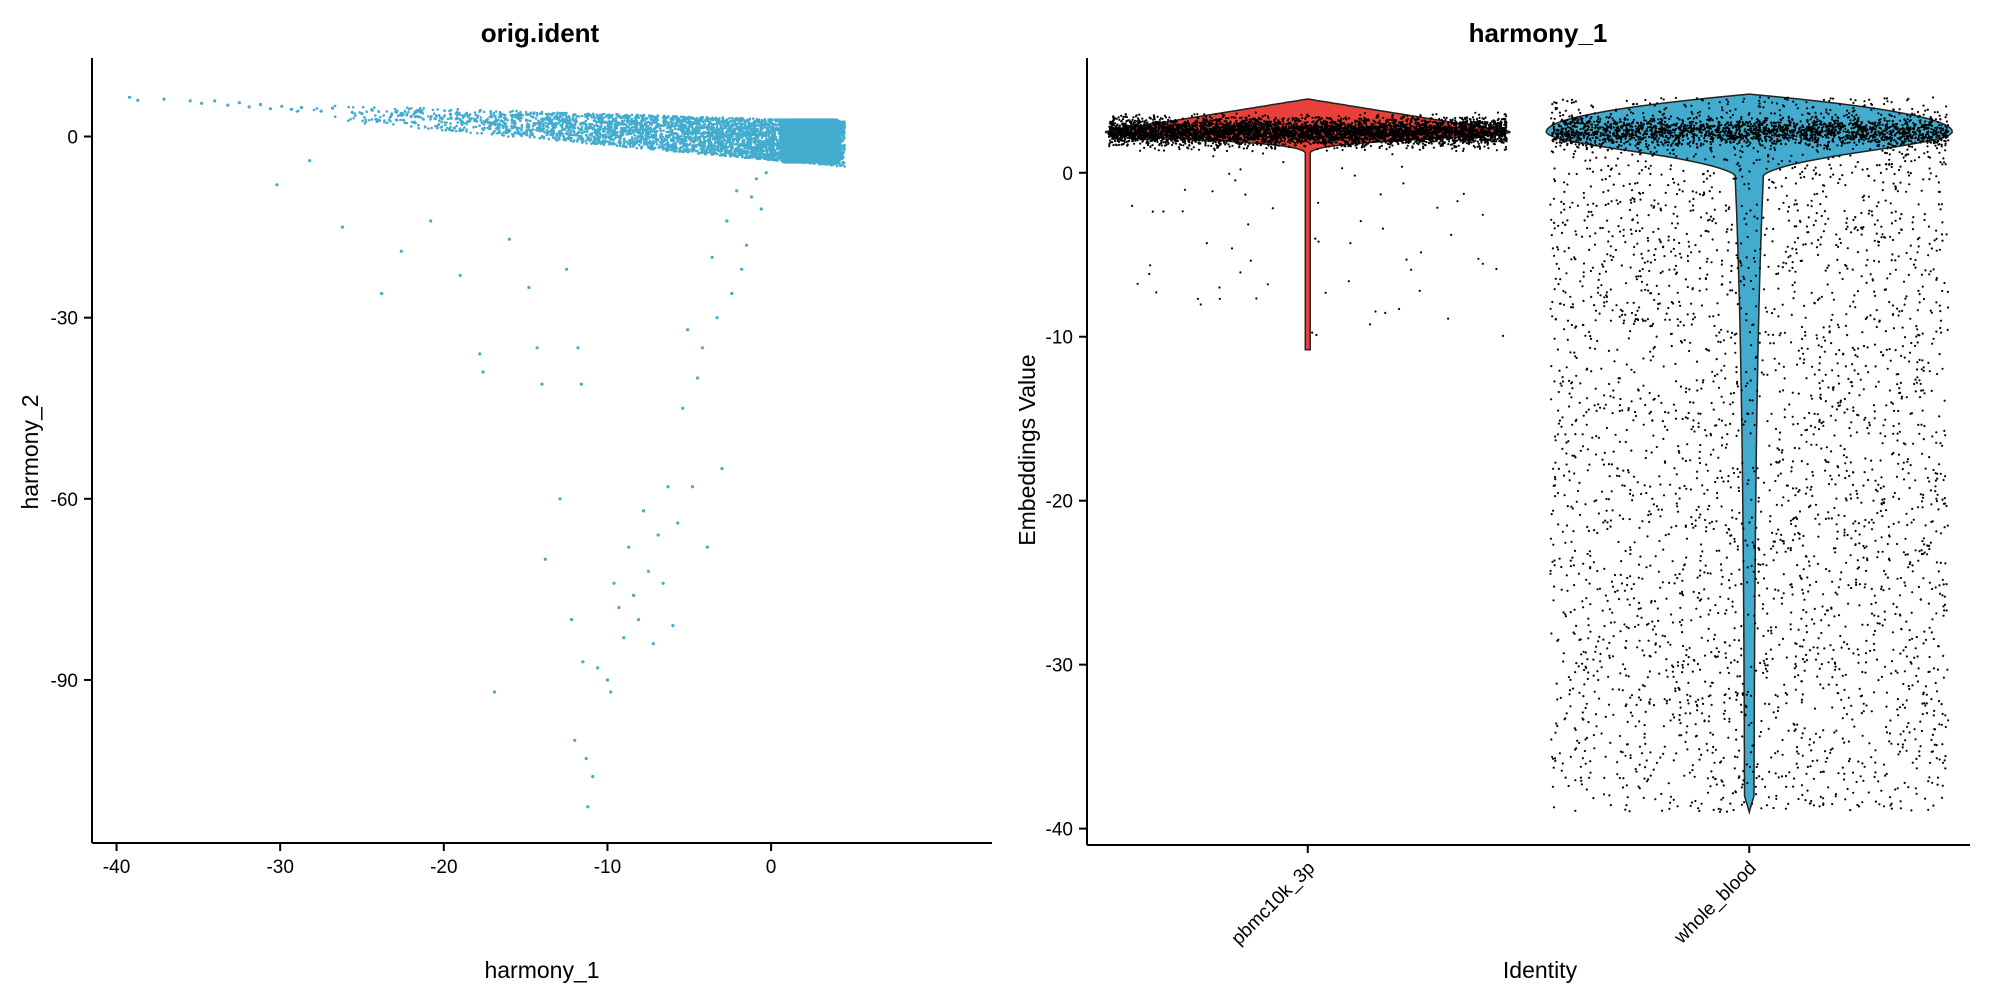 The height and width of the screenshot is (1000, 2000). I want to click on scatter-y-ticks: 0-30-60-90, so click(71, 410).